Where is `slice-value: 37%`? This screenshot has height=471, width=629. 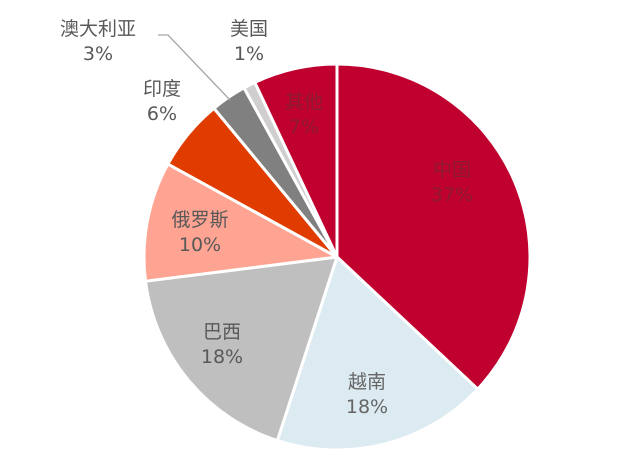 slice-value: 37% is located at coordinates (452, 195).